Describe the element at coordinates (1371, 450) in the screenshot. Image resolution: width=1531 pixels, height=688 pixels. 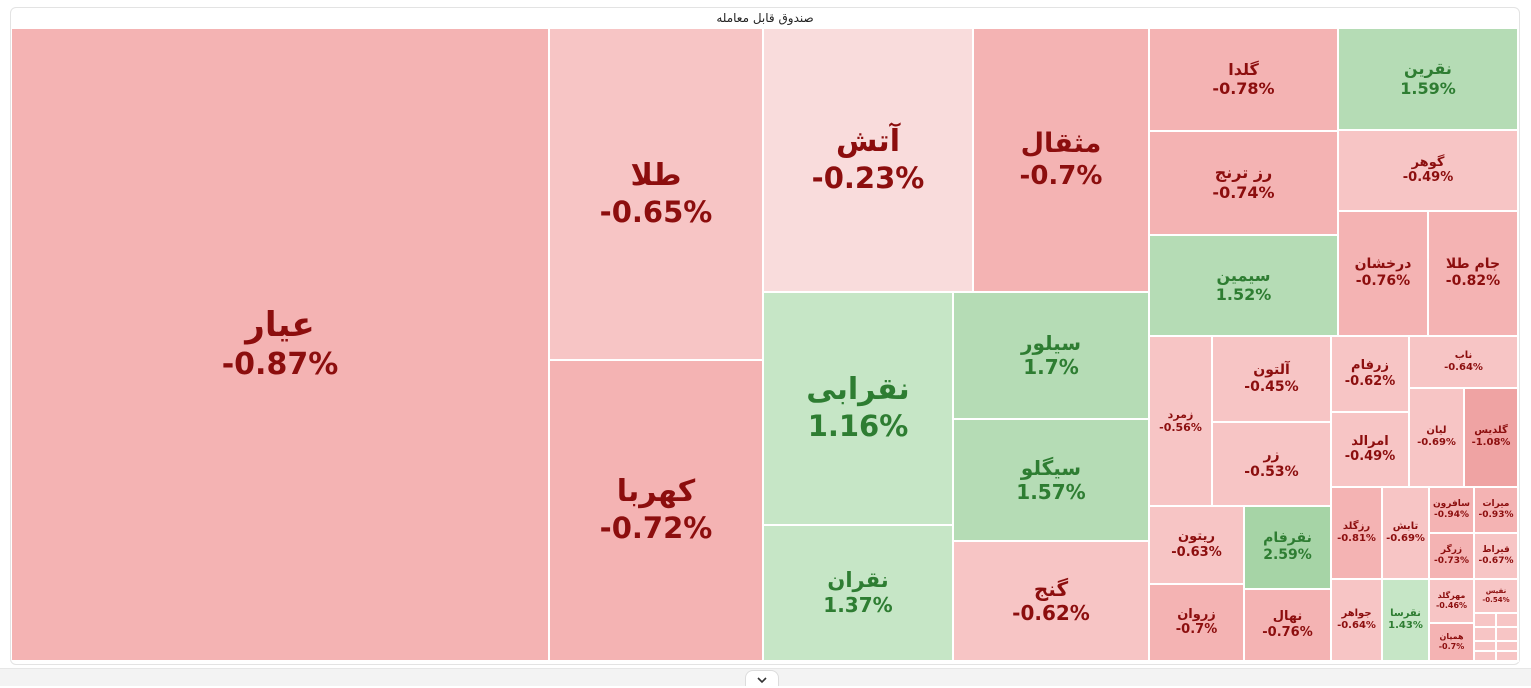
I see `treemap-tile: امرالد -0.49%` at that location.